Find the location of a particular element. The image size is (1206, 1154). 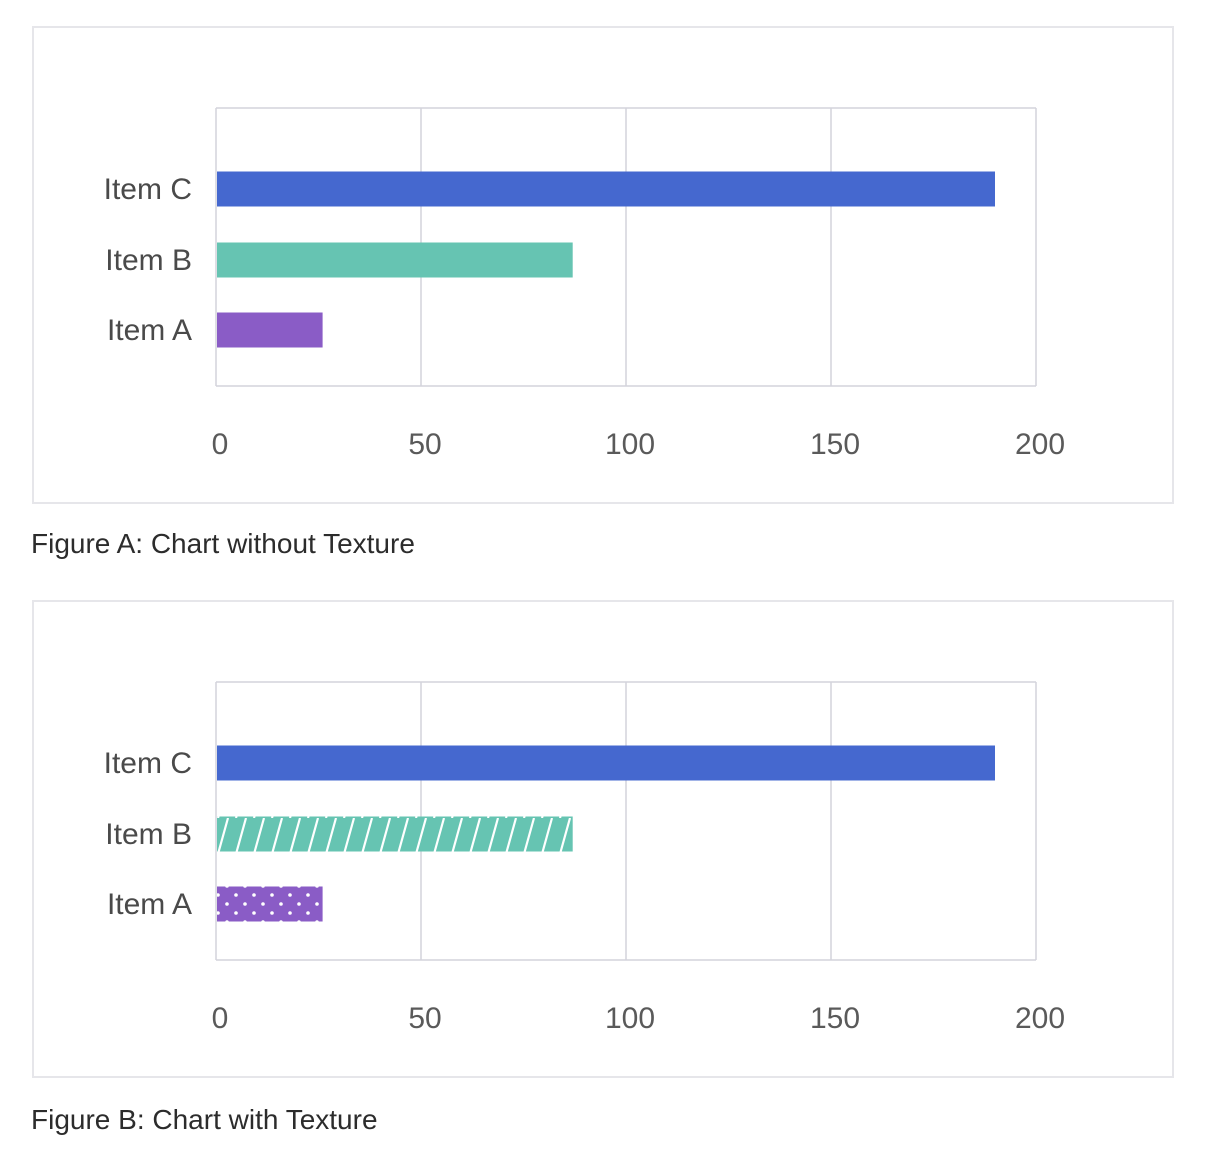

figure-b-caption: Figure B: Chart with Texture is located at coordinates (204, 1119).